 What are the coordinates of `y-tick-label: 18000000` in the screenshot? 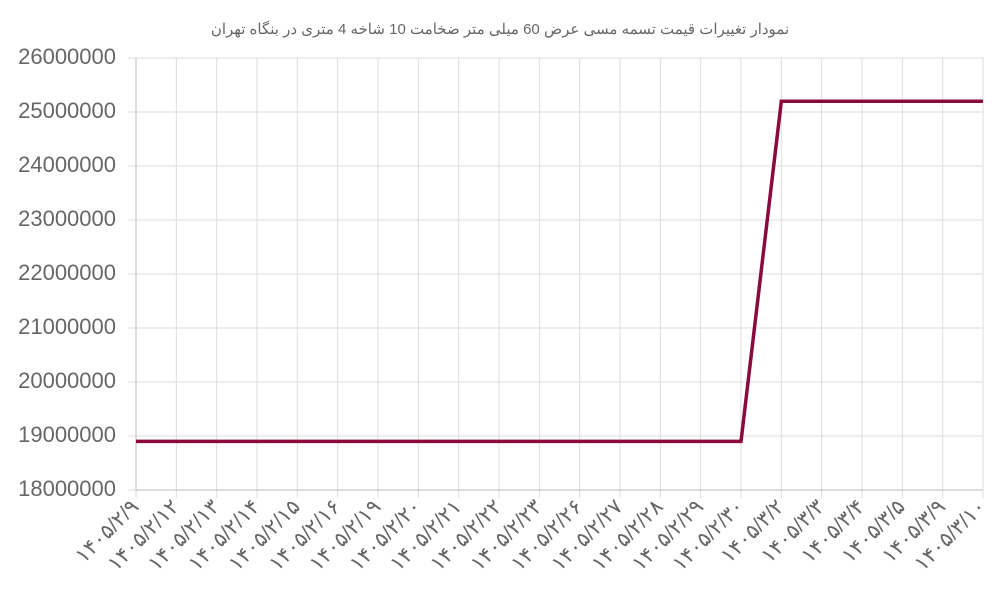 It's located at (67, 488).